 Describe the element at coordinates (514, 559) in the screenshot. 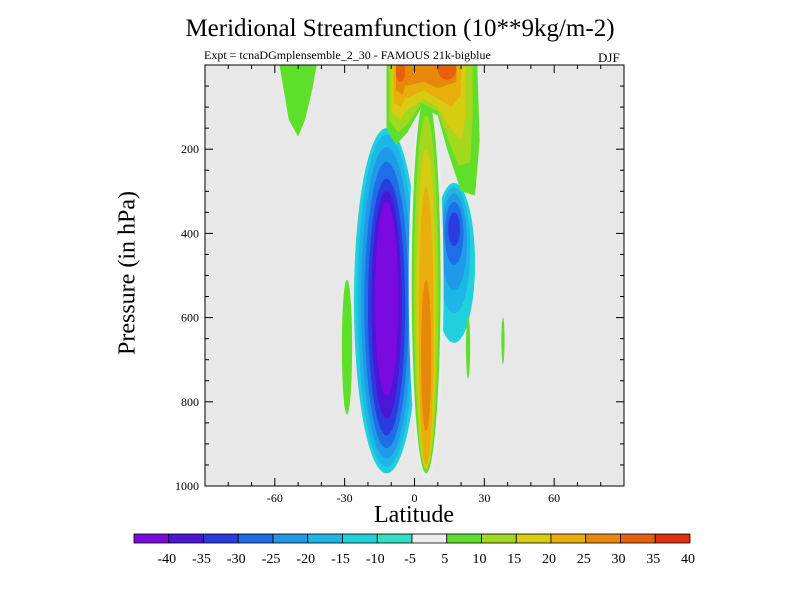

I see `colorbar-label: 15` at that location.